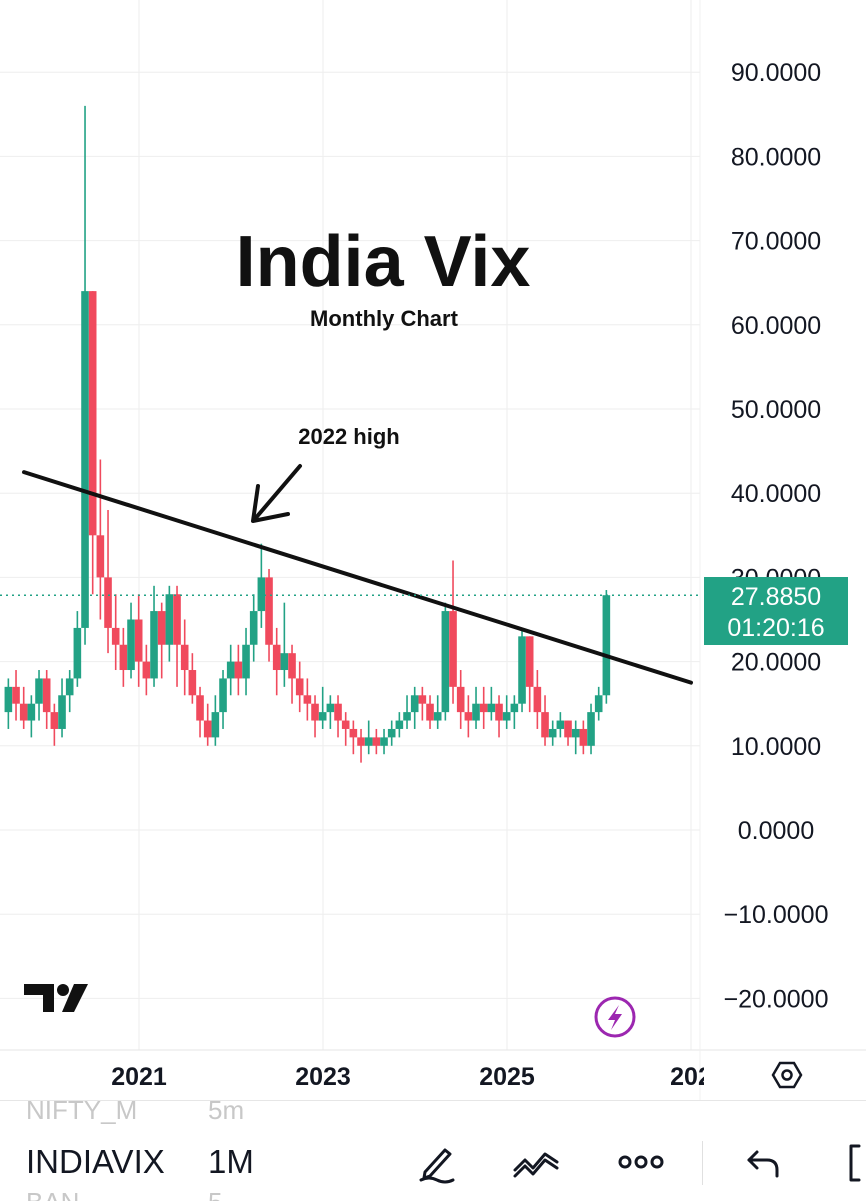  I want to click on settings-icon, so click(787, 1075).